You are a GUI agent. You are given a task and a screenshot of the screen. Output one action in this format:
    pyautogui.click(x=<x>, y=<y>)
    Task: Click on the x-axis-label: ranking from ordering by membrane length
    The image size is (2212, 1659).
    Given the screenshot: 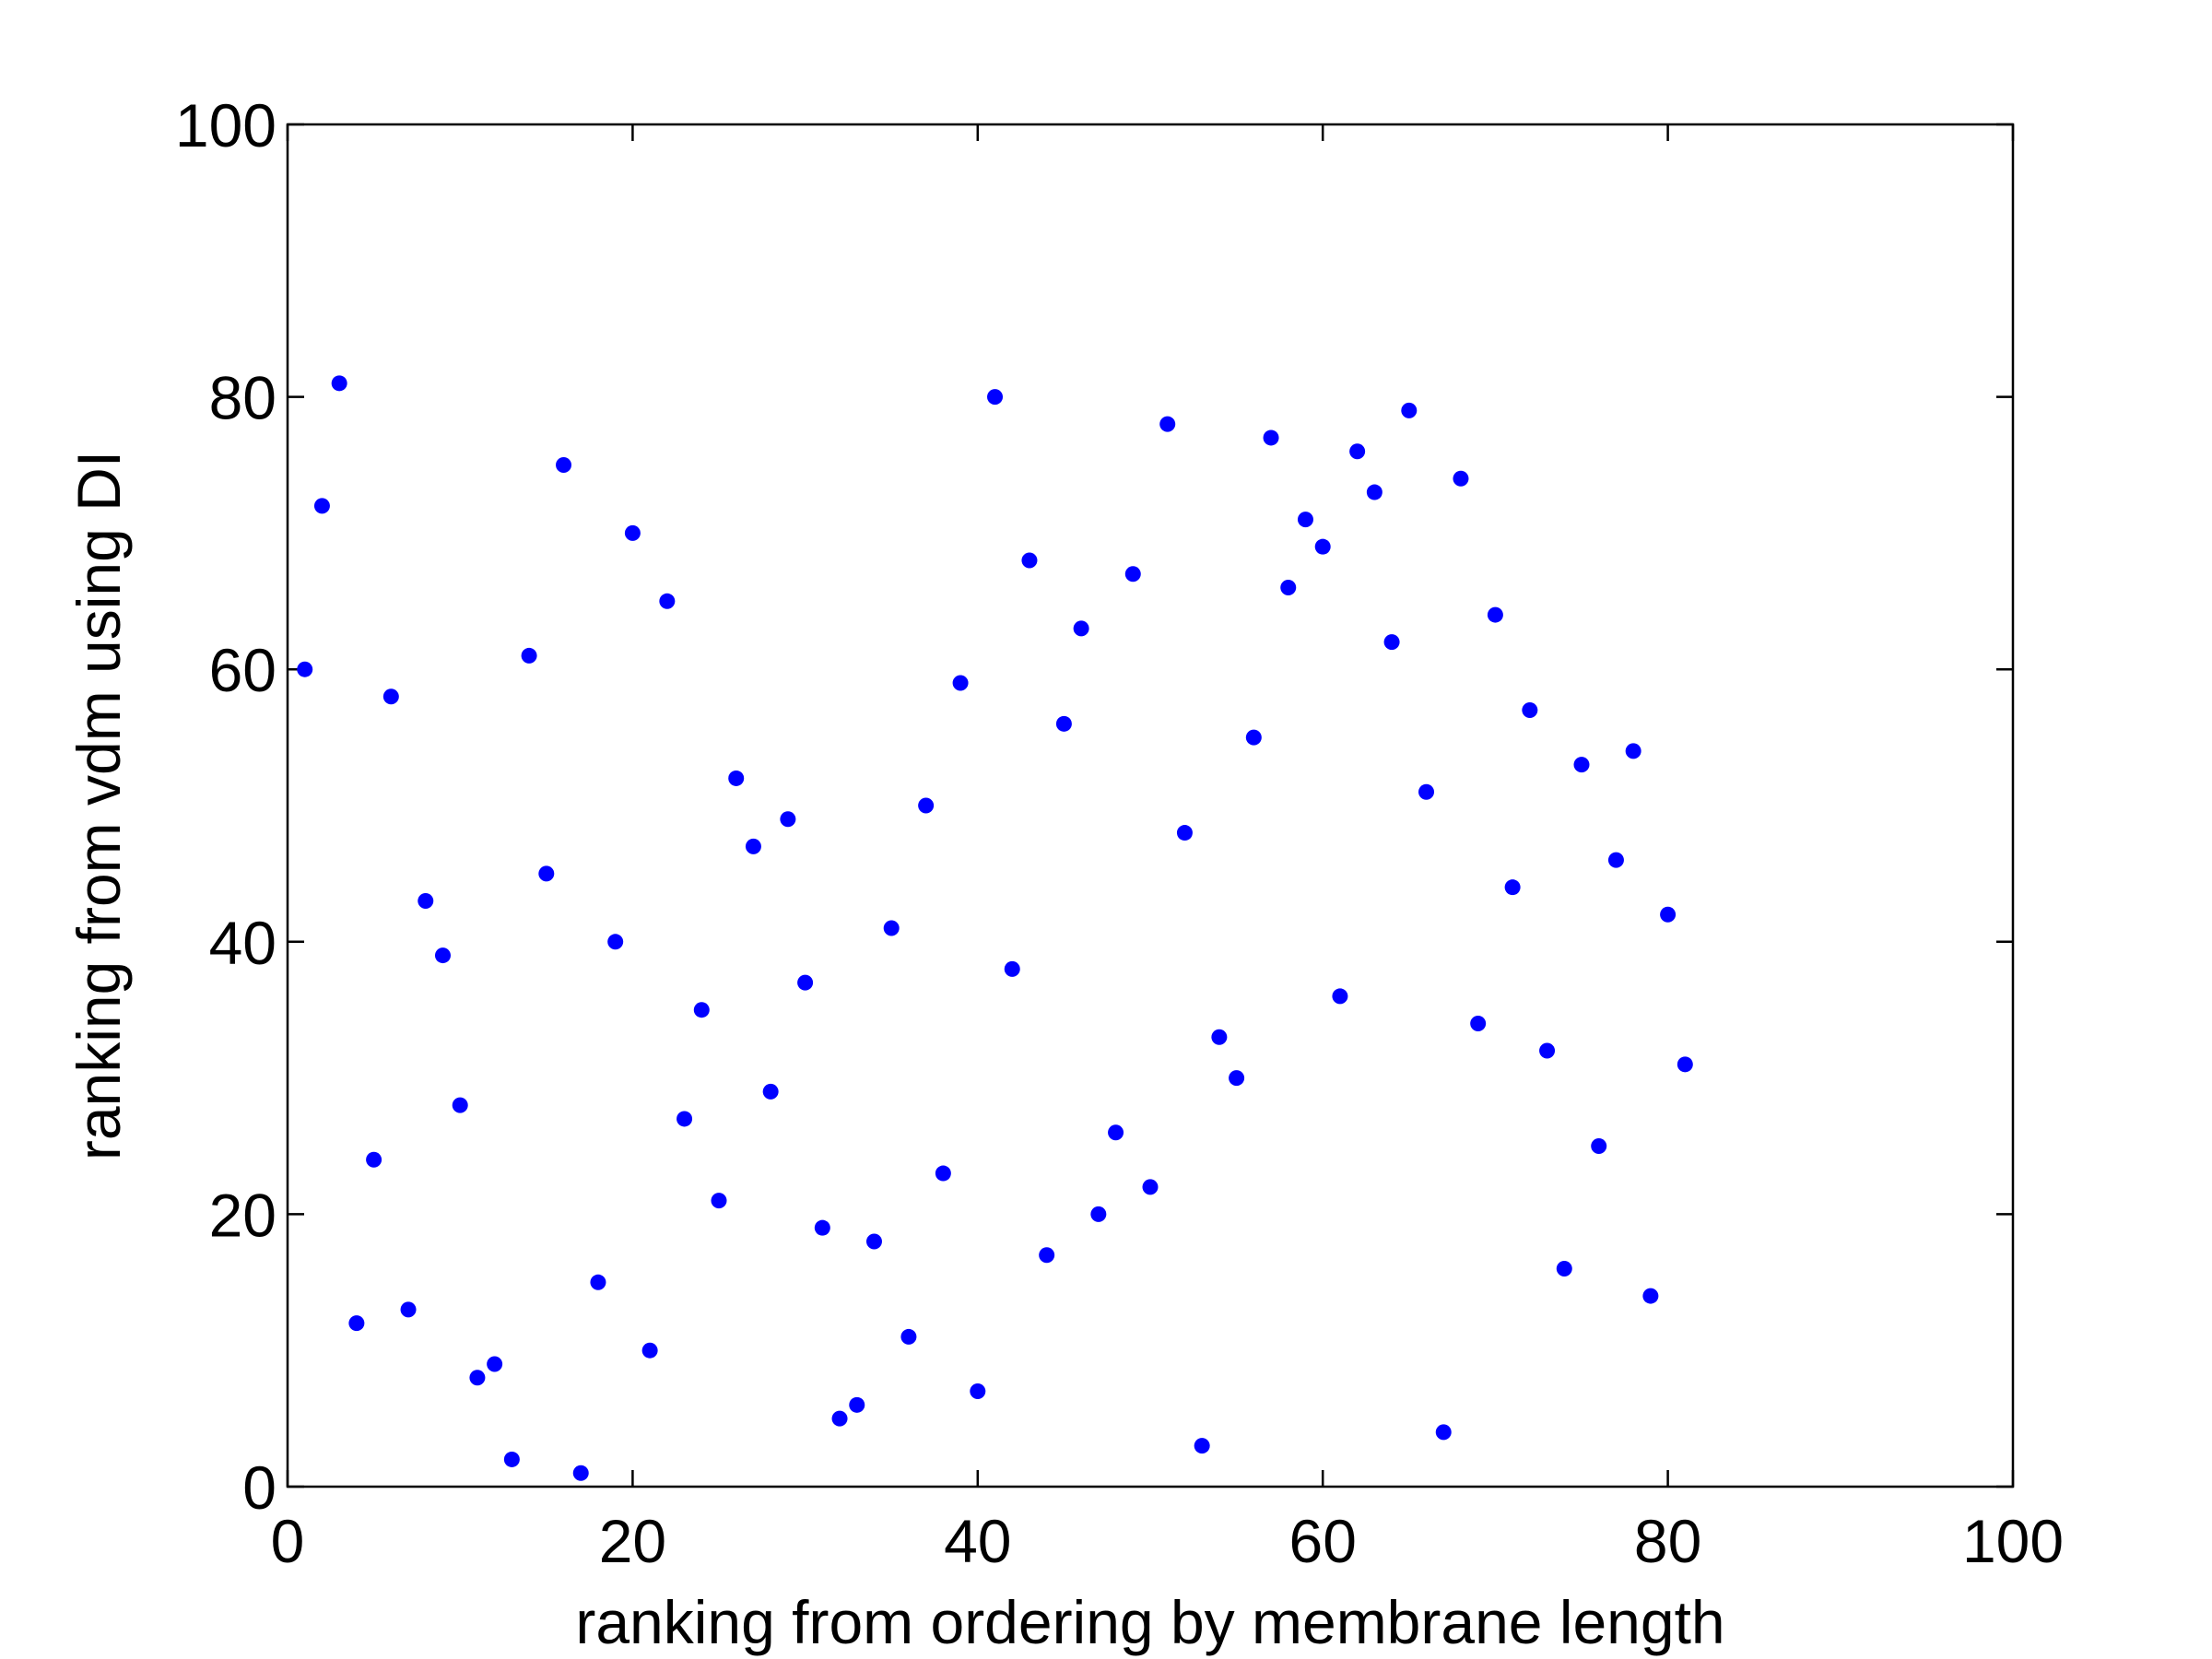 What is the action you would take?
    pyautogui.click(x=1149, y=1622)
    